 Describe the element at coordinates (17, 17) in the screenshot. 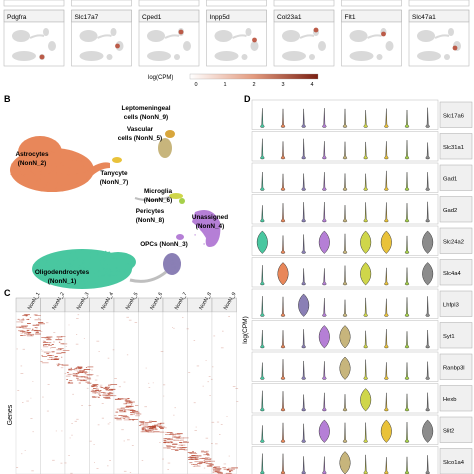

I see `gene-label: Pdgfra` at that location.